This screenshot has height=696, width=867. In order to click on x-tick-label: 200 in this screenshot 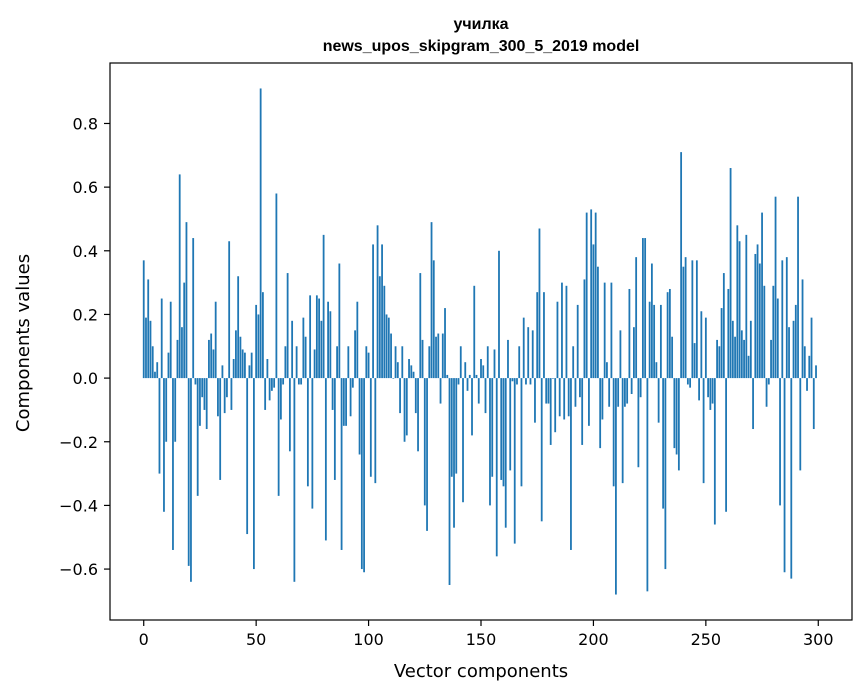, I will do `click(593, 639)`.